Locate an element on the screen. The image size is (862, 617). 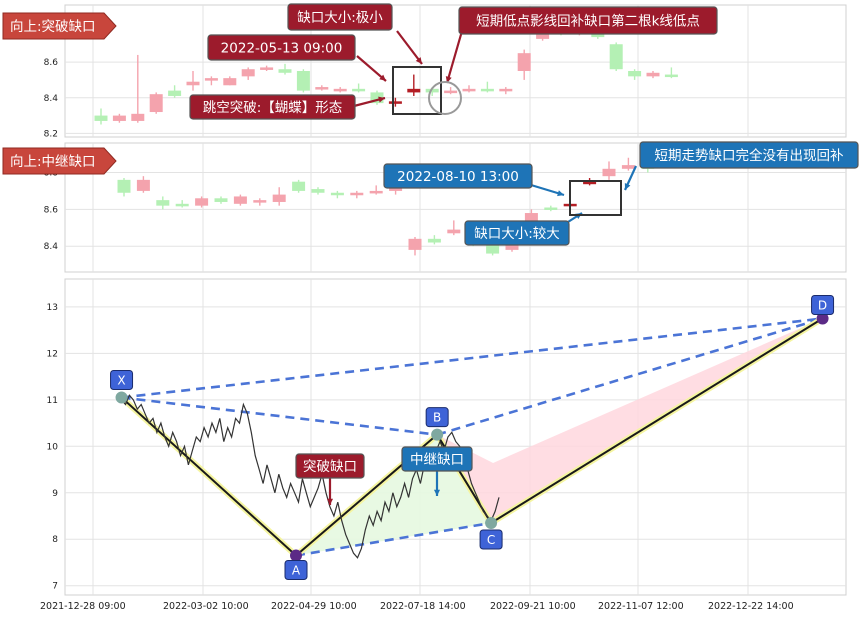
bcd-fill is located at coordinates (630, 420).